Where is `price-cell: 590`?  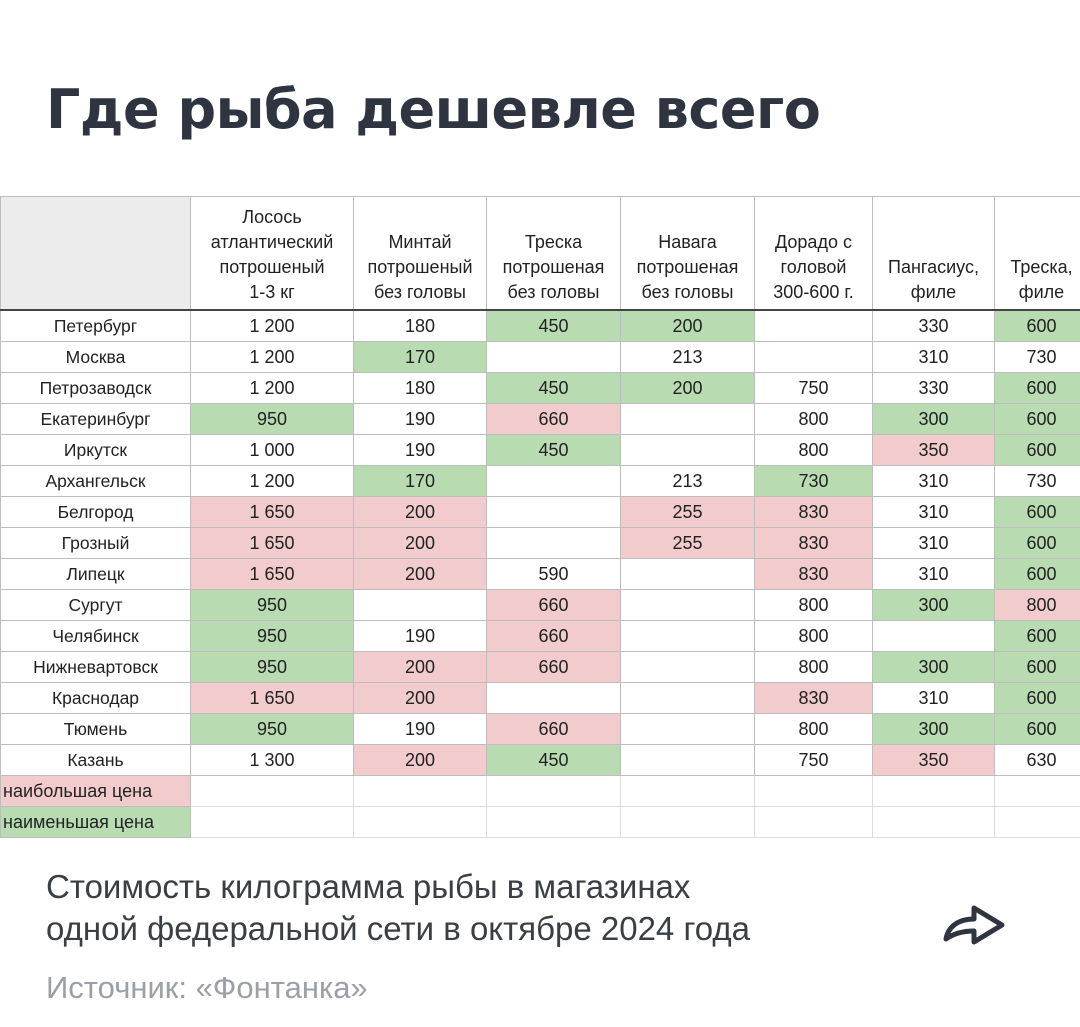
price-cell: 590 is located at coordinates (553, 574).